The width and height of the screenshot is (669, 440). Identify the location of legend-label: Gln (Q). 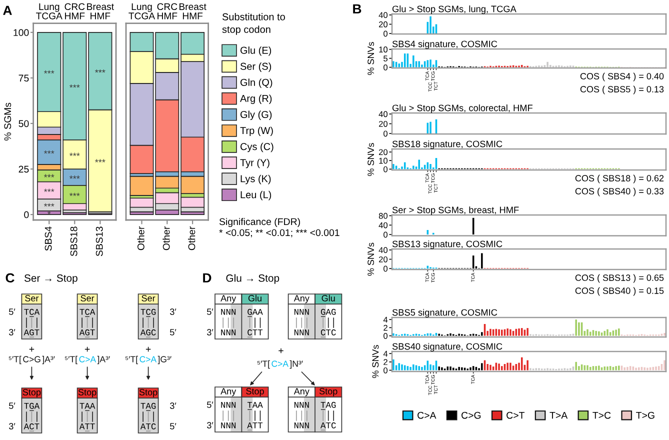
(256, 83).